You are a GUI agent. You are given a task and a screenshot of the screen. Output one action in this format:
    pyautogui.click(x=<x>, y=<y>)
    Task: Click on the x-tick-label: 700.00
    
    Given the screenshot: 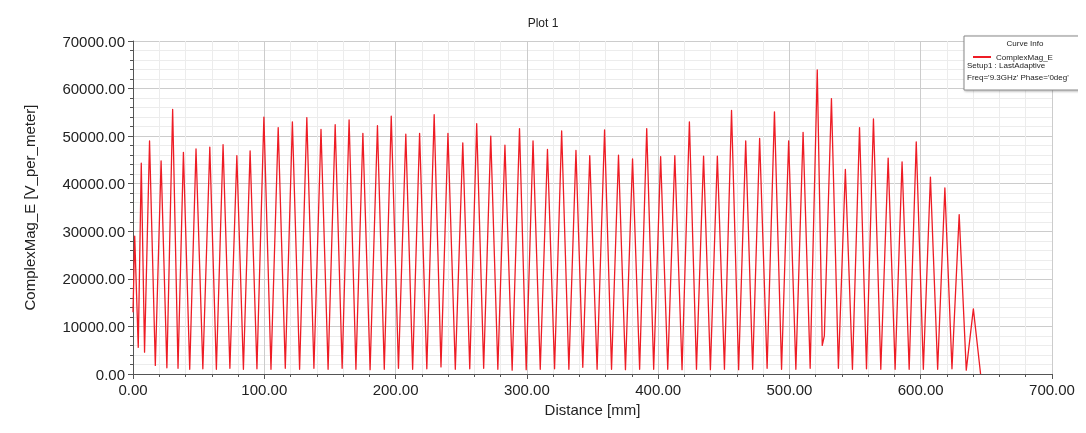 What is the action you would take?
    pyautogui.click(x=1052, y=389)
    